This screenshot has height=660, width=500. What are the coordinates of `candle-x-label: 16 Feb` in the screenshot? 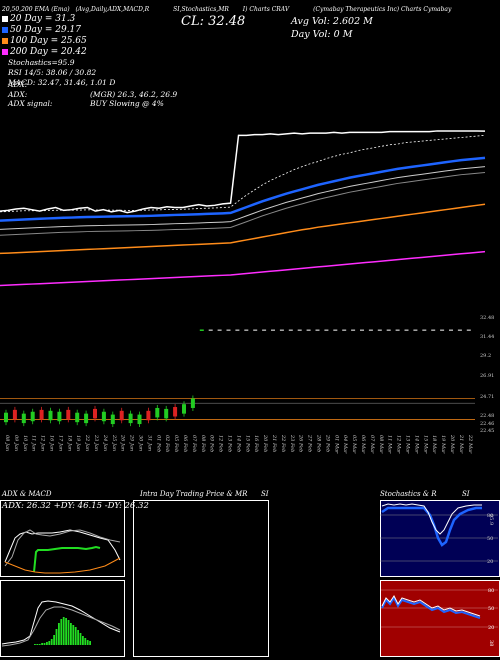 It's located at (256, 443).